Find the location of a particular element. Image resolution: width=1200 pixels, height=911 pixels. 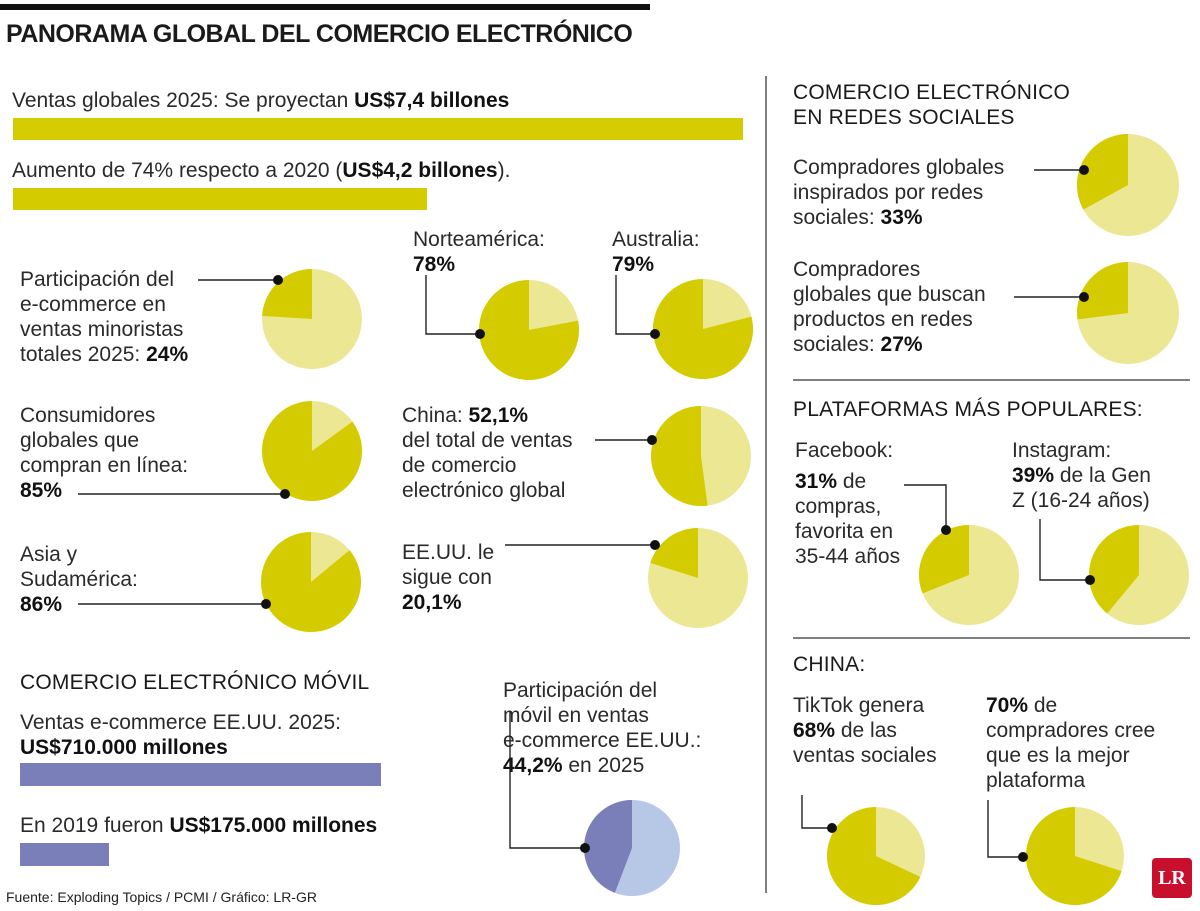

participacion-leader-dot is located at coordinates (278, 280).